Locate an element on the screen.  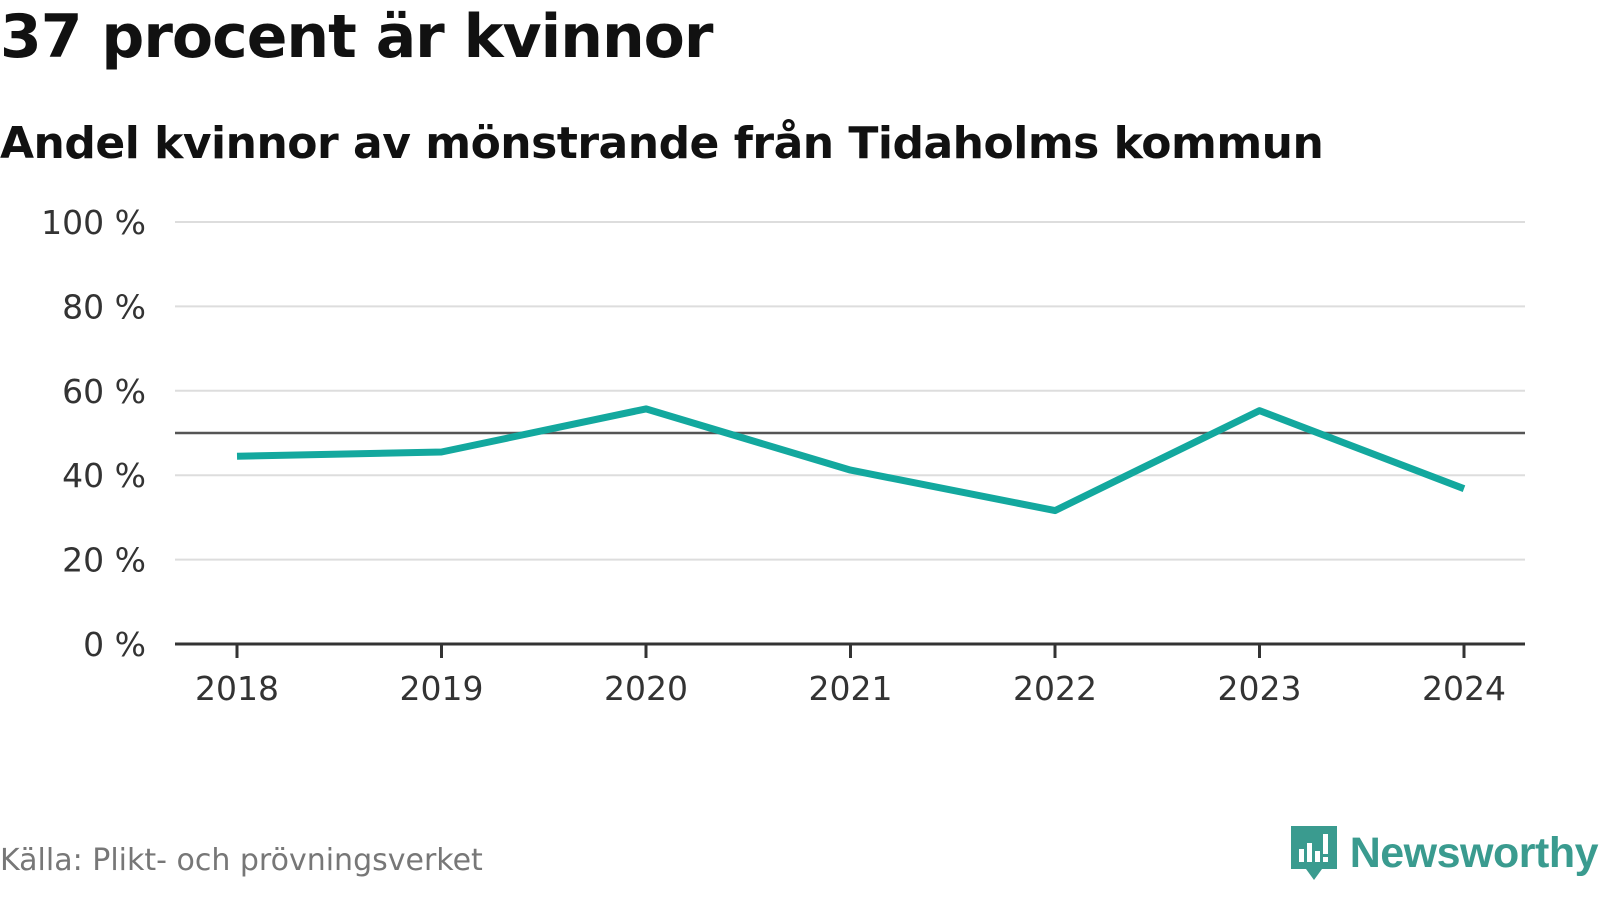
x-tick-label: 2018 is located at coordinates (237, 688).